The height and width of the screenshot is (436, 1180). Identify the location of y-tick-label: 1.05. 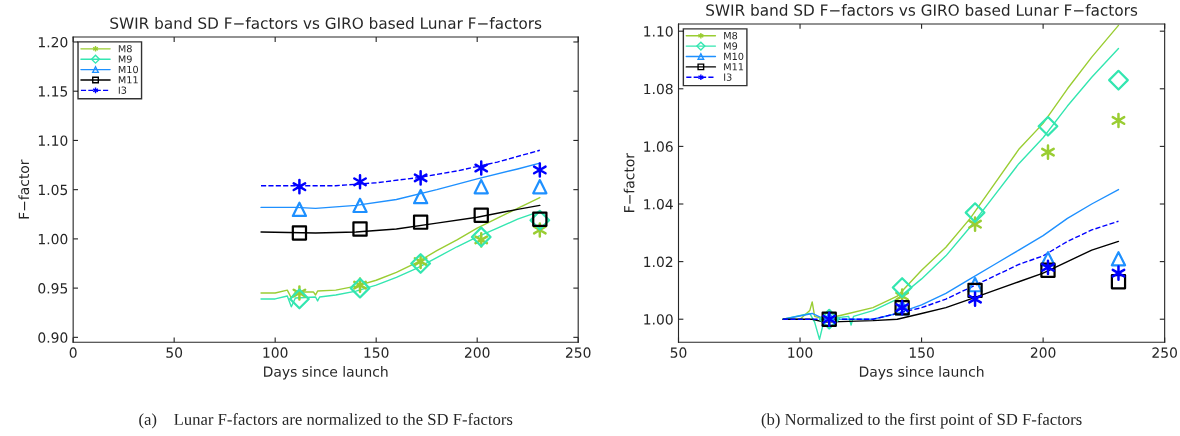
(53, 190).